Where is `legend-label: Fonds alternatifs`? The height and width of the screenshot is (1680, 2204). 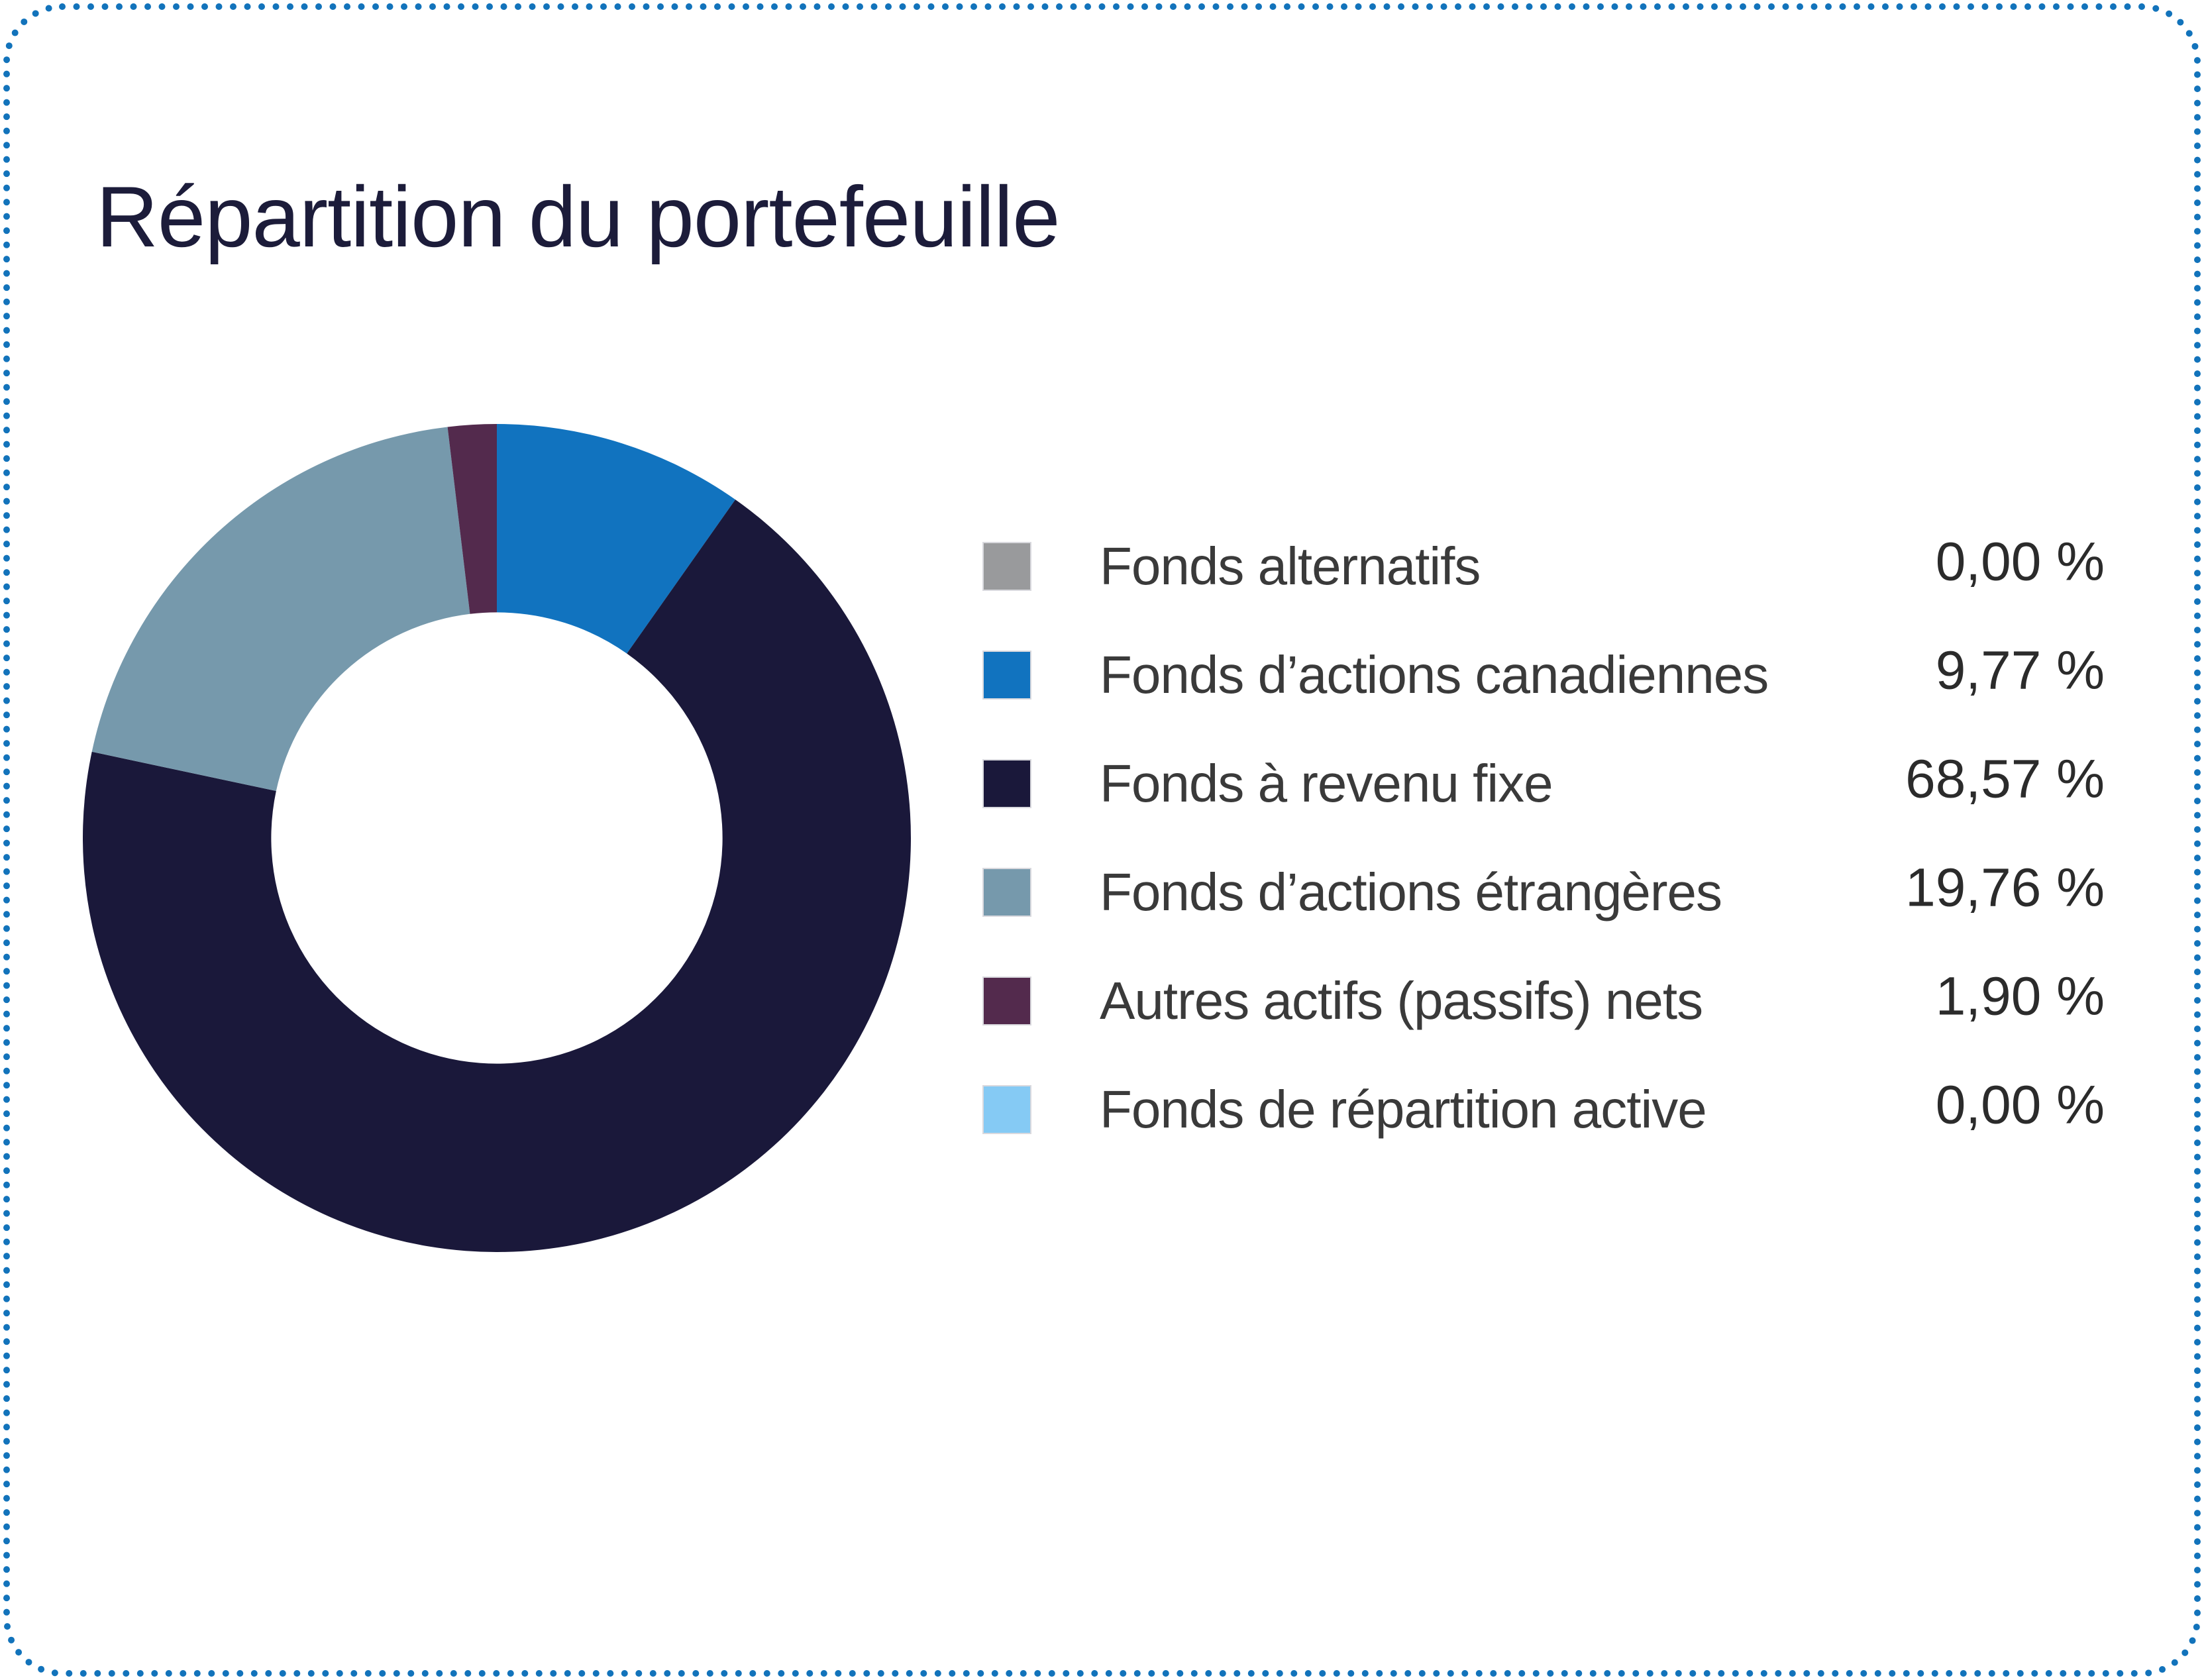 legend-label: Fonds alternatifs is located at coordinates (1290, 566).